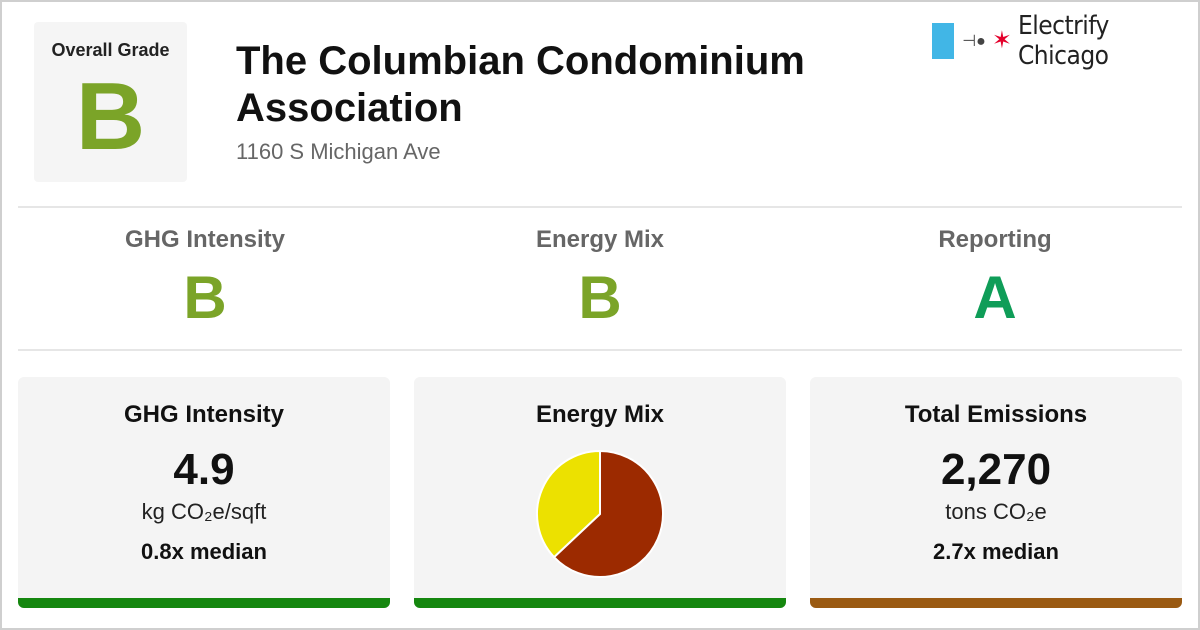  What do you see at coordinates (995, 239) in the screenshot?
I see `subgrade-label: Reporting` at bounding box center [995, 239].